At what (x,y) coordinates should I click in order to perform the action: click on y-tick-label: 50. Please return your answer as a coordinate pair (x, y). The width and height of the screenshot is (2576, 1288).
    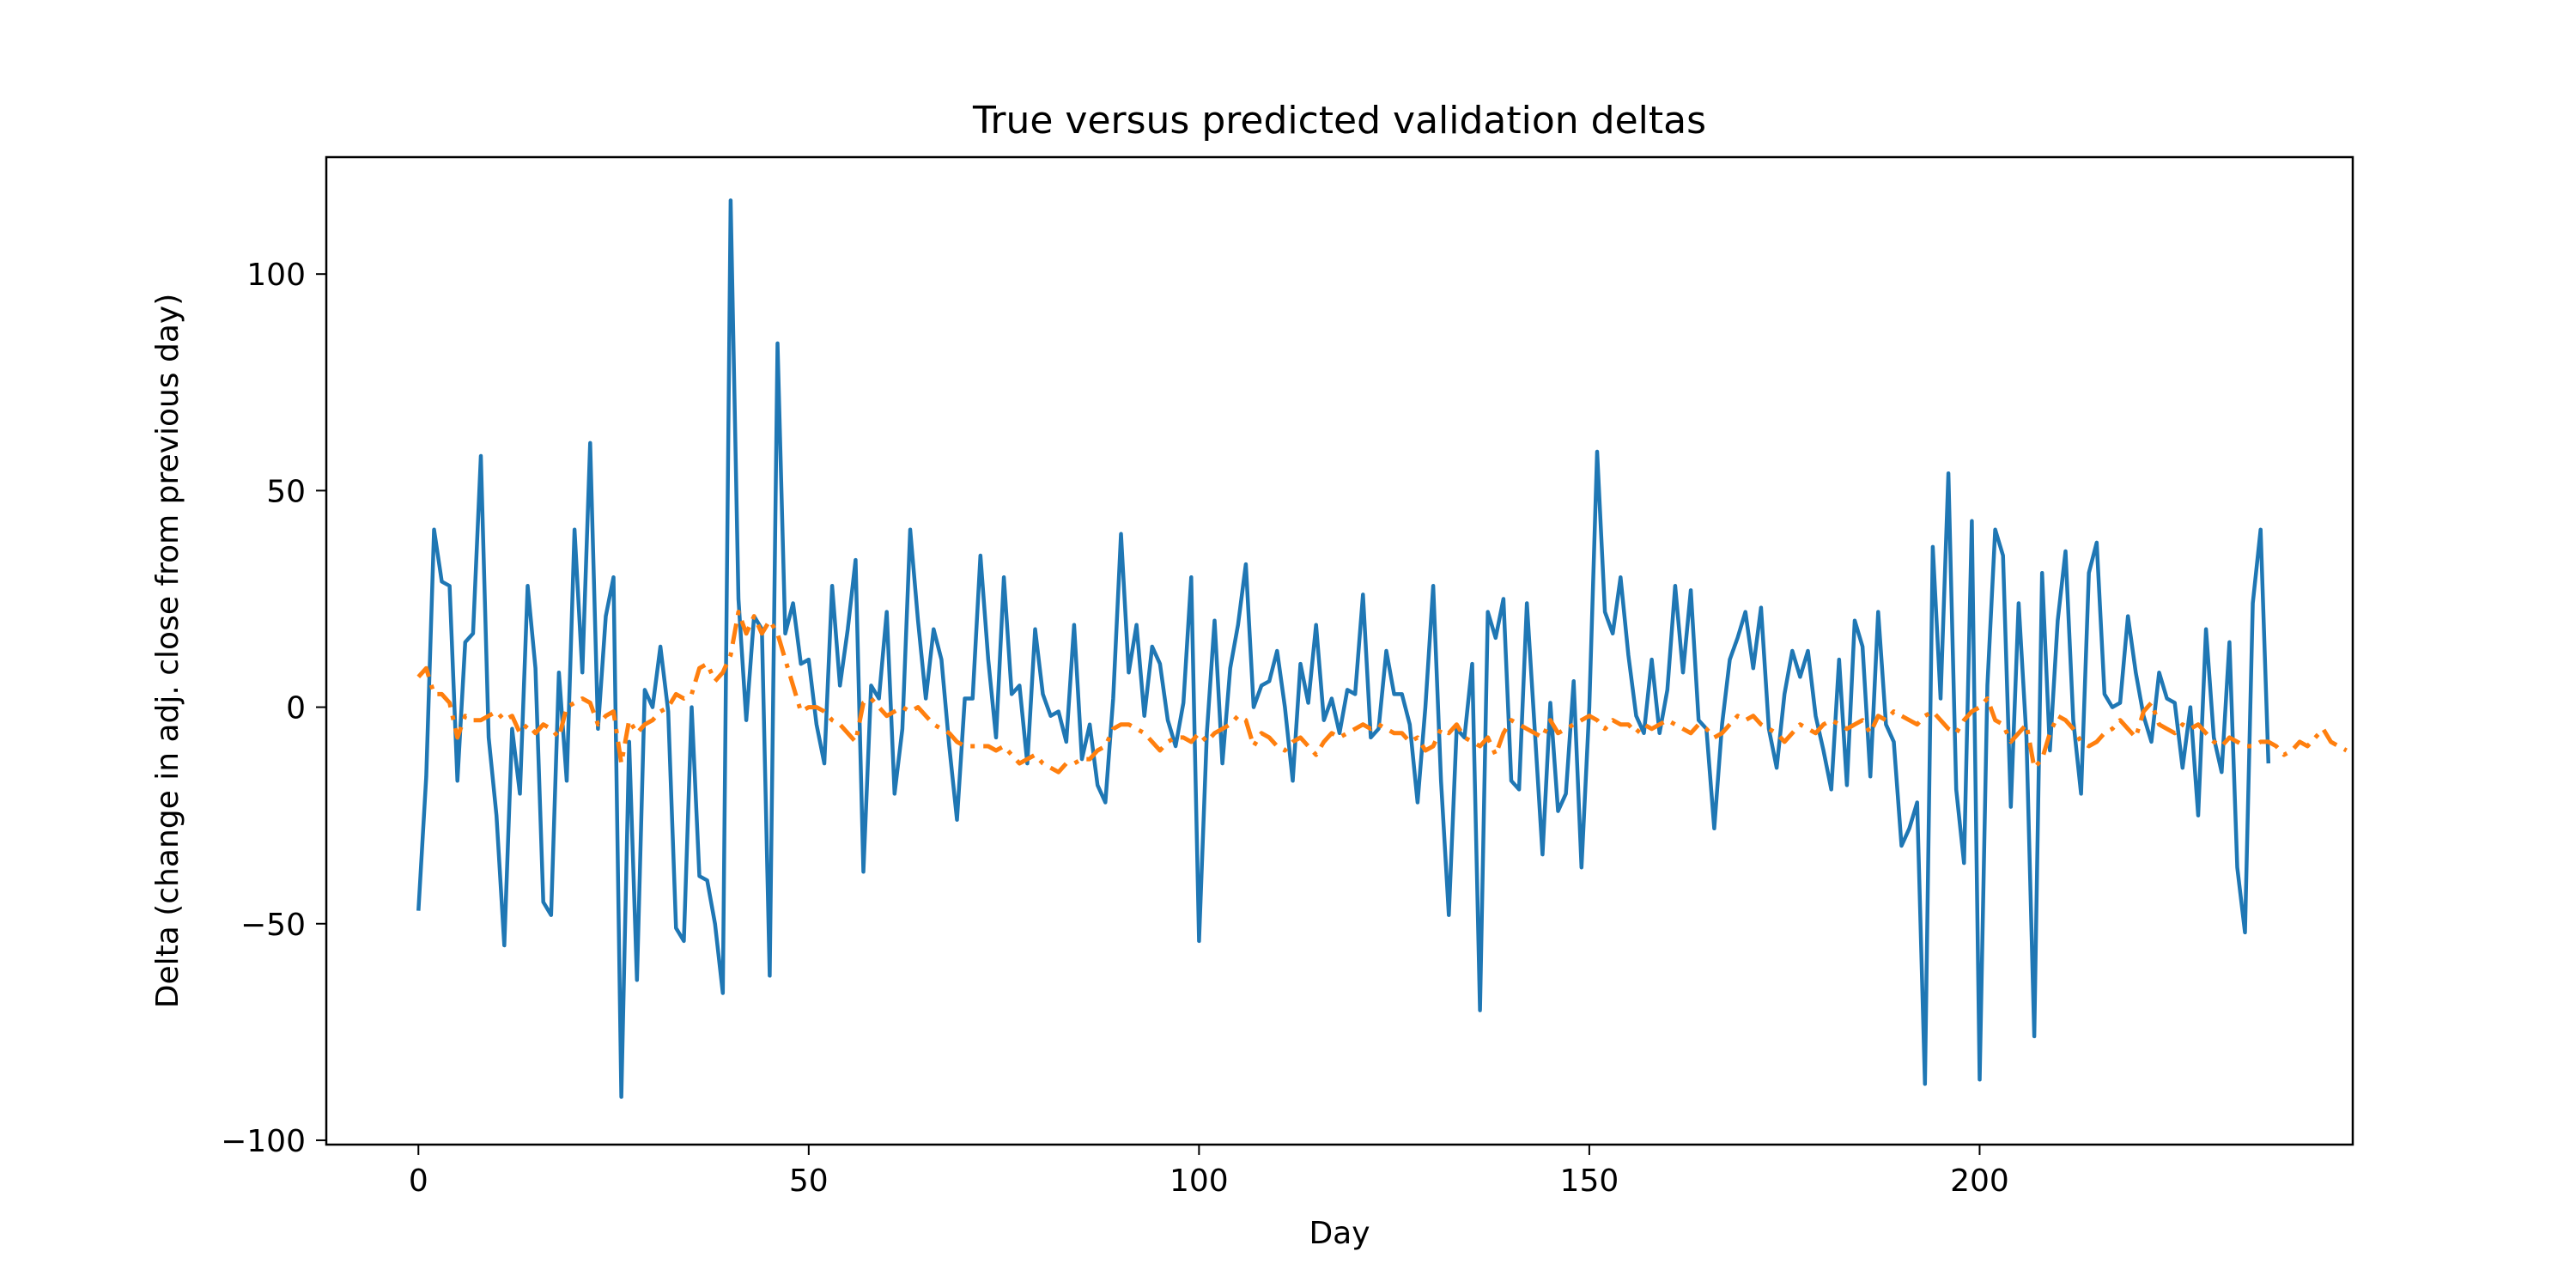
    Looking at the image, I should click on (286, 492).